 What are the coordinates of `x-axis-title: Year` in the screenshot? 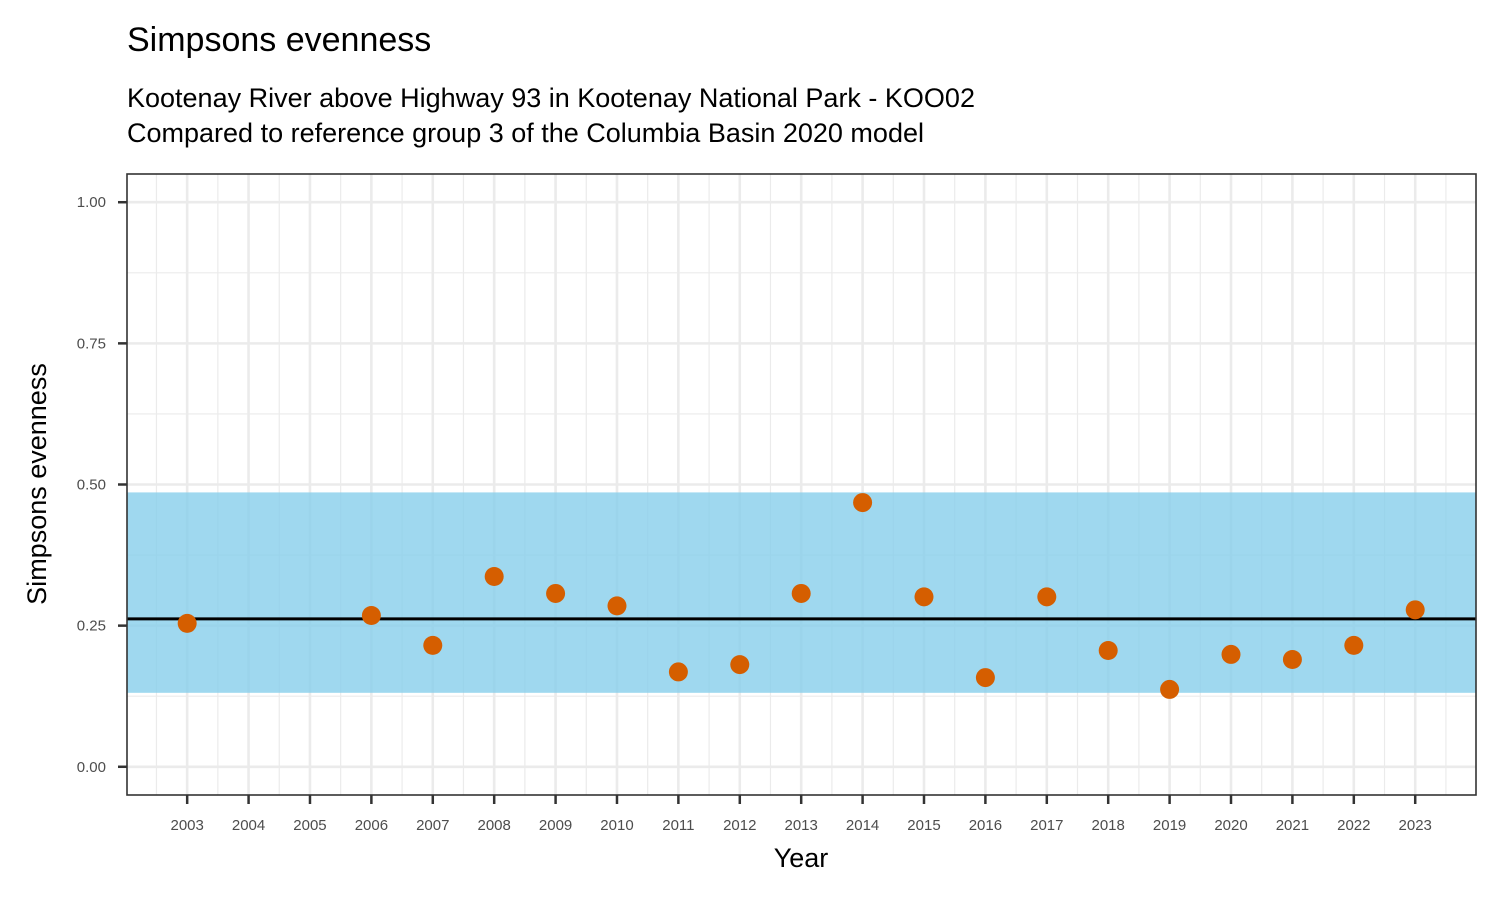 It's located at (801, 858).